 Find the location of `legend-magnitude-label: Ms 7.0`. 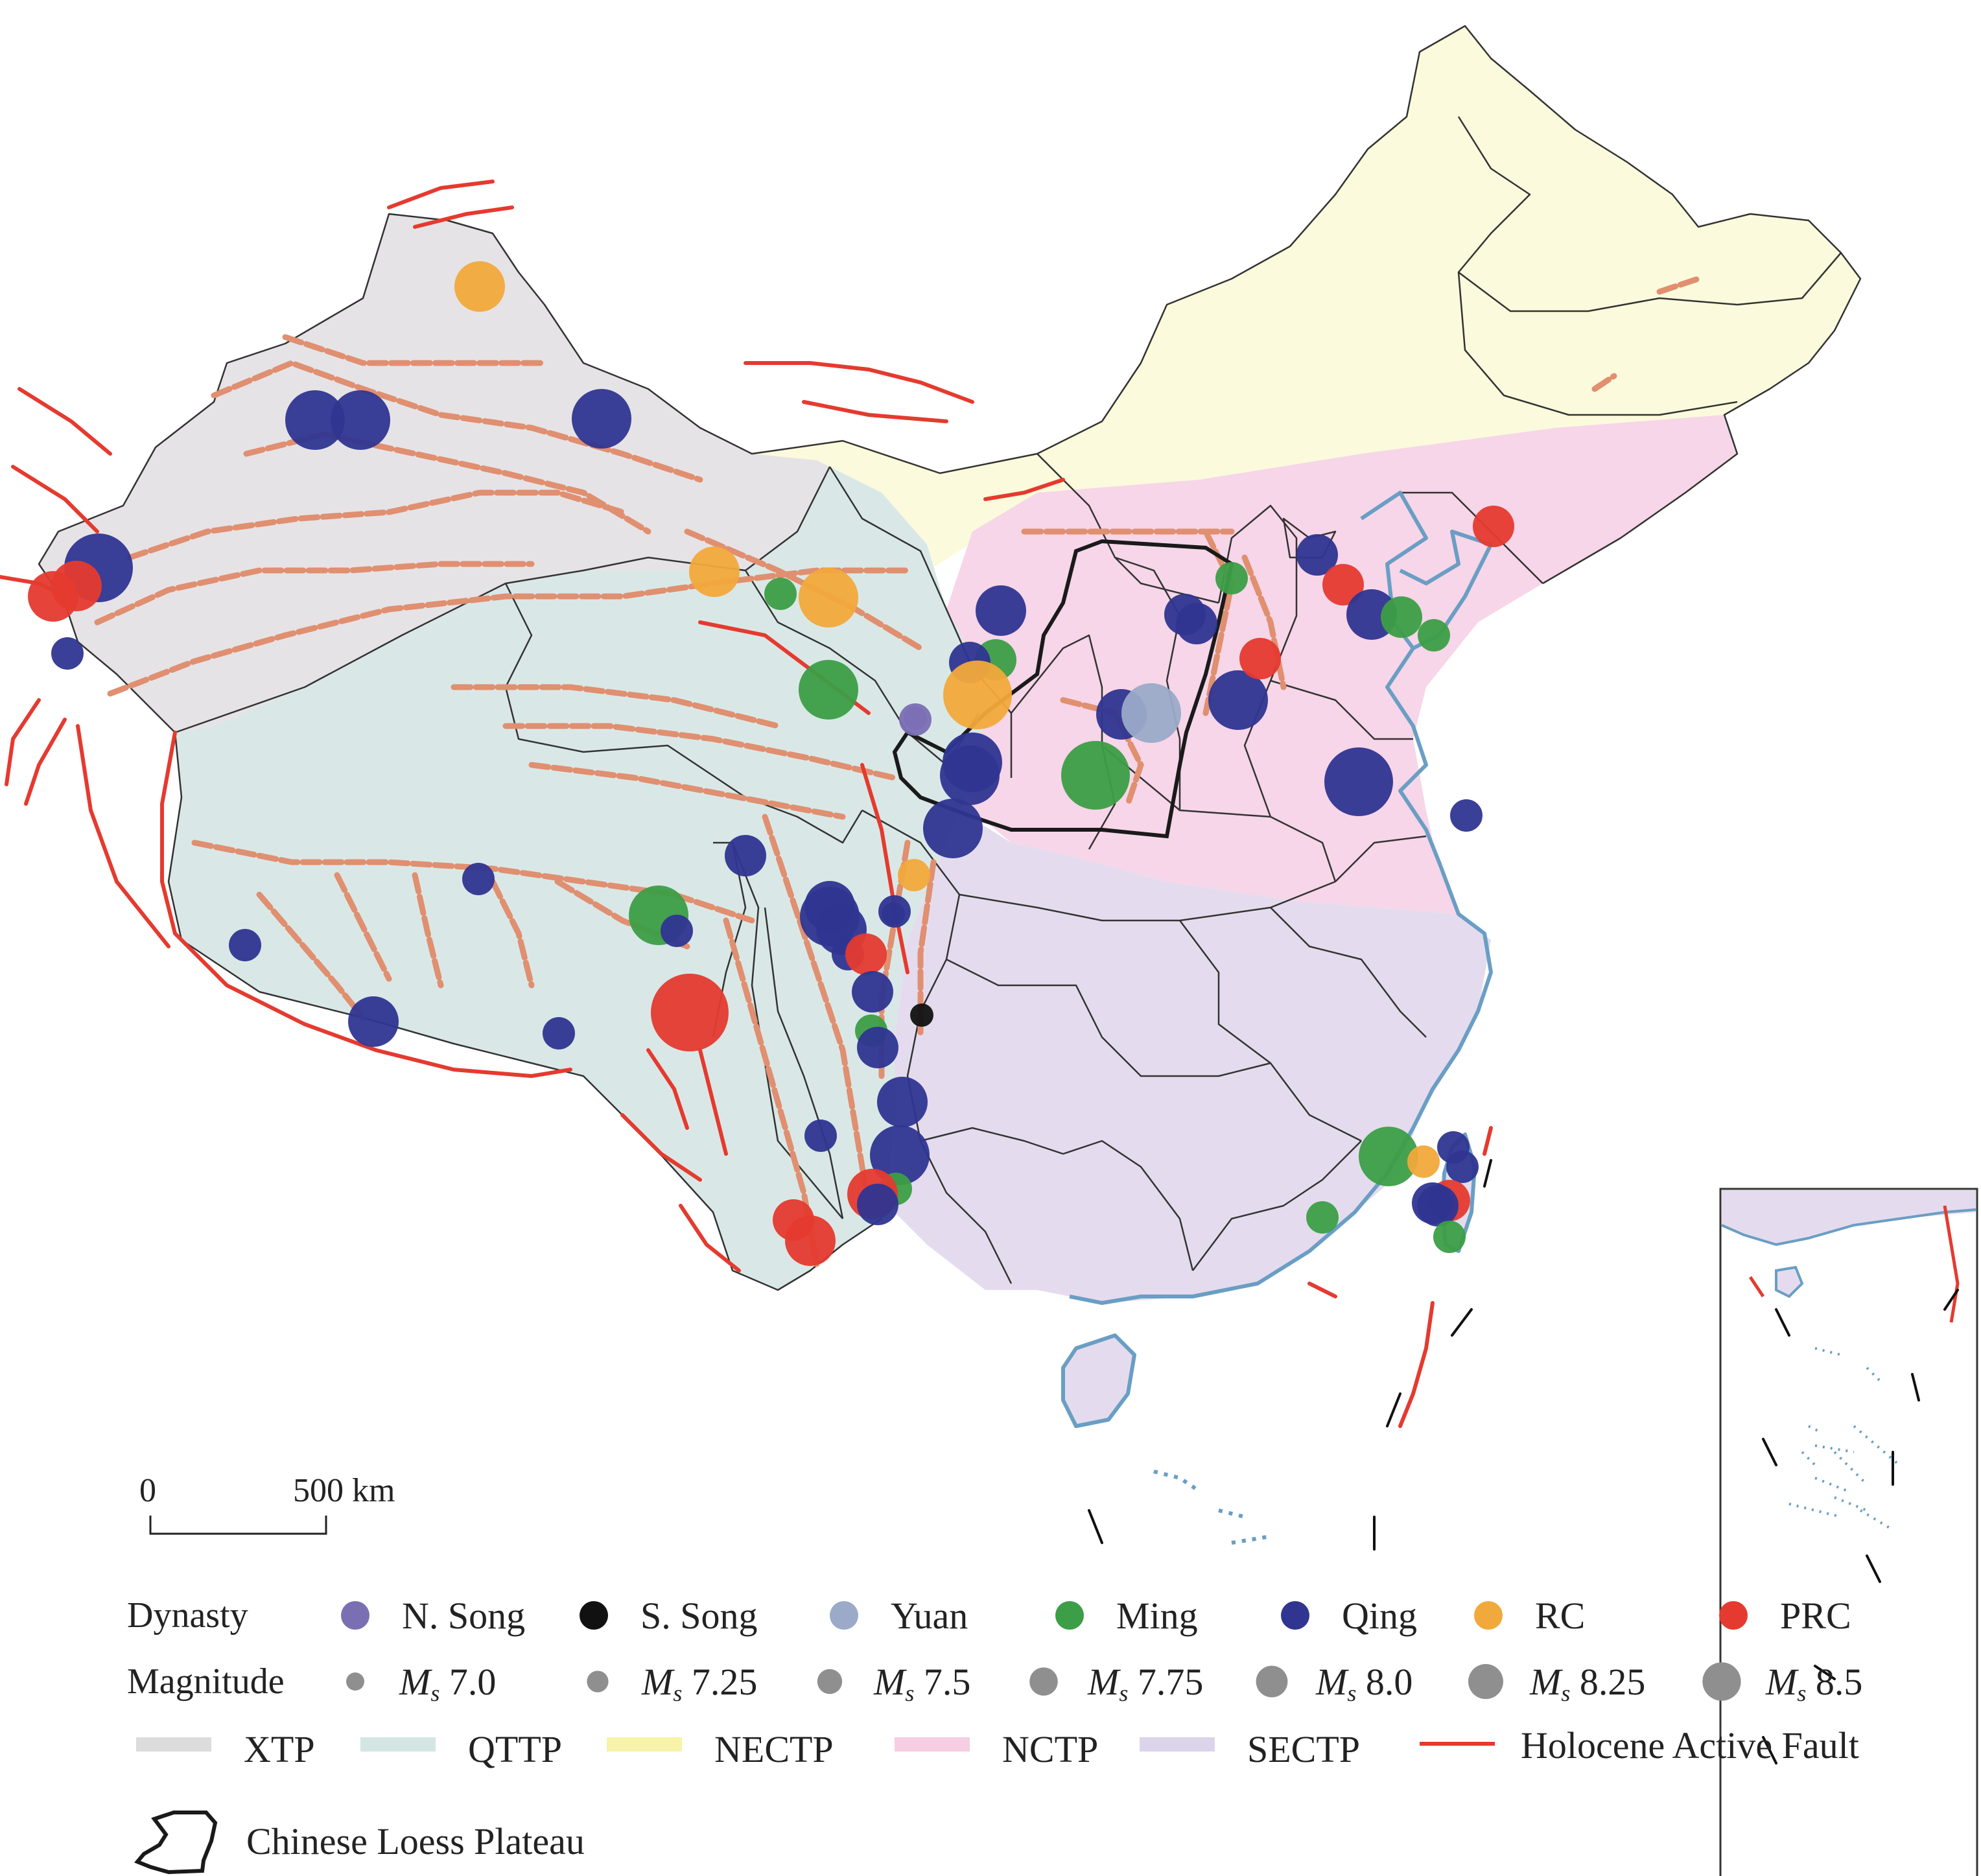

legend-magnitude-label: Ms 7.0 is located at coordinates (448, 1683).